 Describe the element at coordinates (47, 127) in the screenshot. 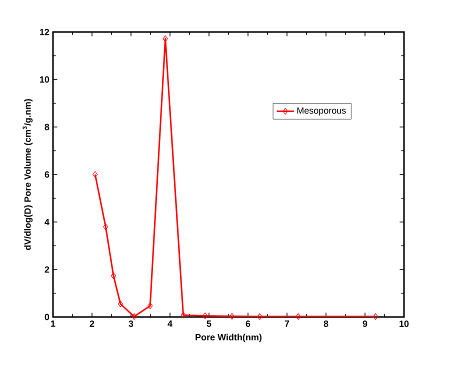

I see `y-tick-label: 8` at that location.